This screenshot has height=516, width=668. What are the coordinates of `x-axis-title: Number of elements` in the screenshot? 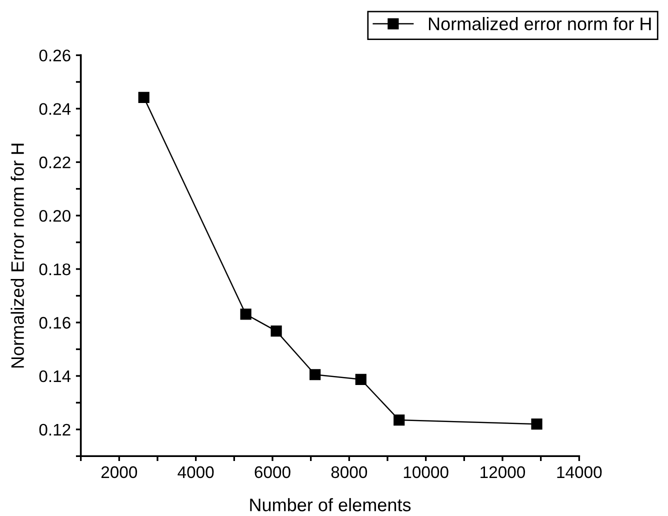 It's located at (330, 505).